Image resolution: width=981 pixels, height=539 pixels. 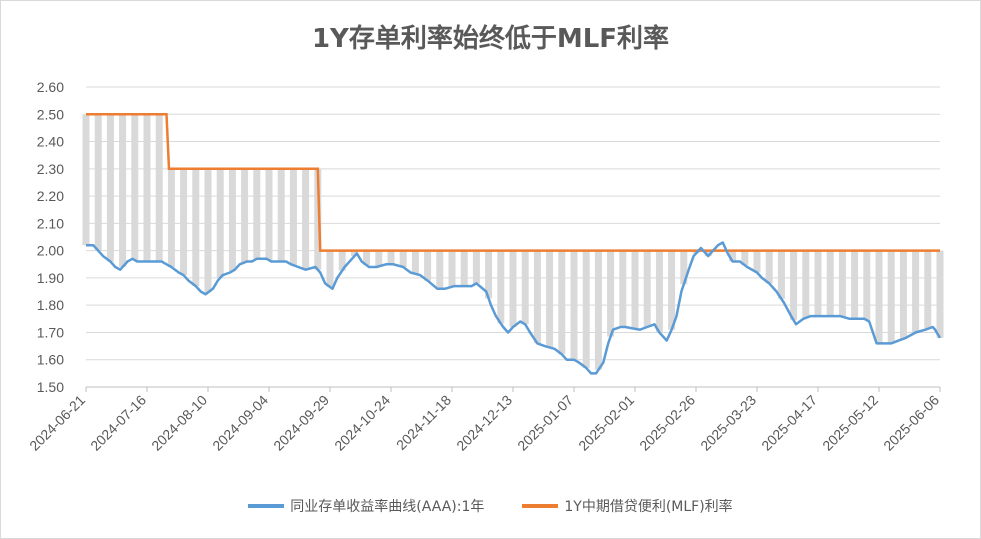 I want to click on x-tick-label: 2025-01-07, so click(x=545, y=423).